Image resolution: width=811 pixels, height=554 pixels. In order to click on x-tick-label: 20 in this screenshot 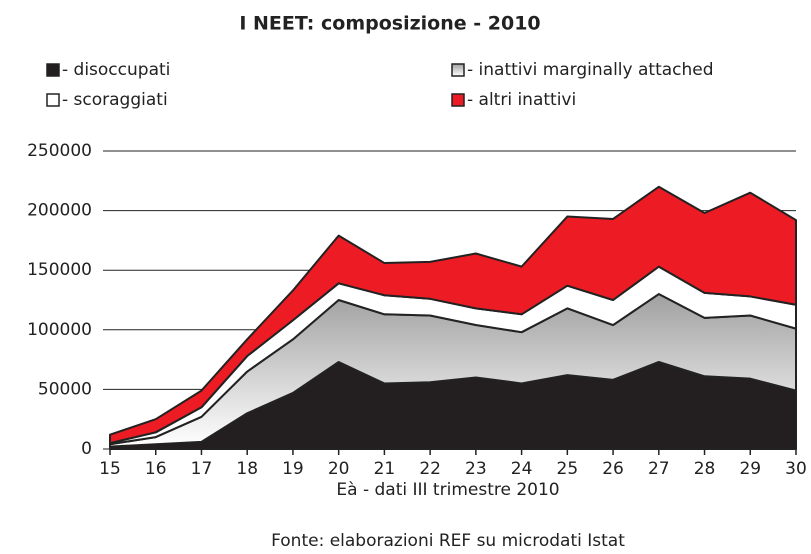, I will do `click(339, 469)`.